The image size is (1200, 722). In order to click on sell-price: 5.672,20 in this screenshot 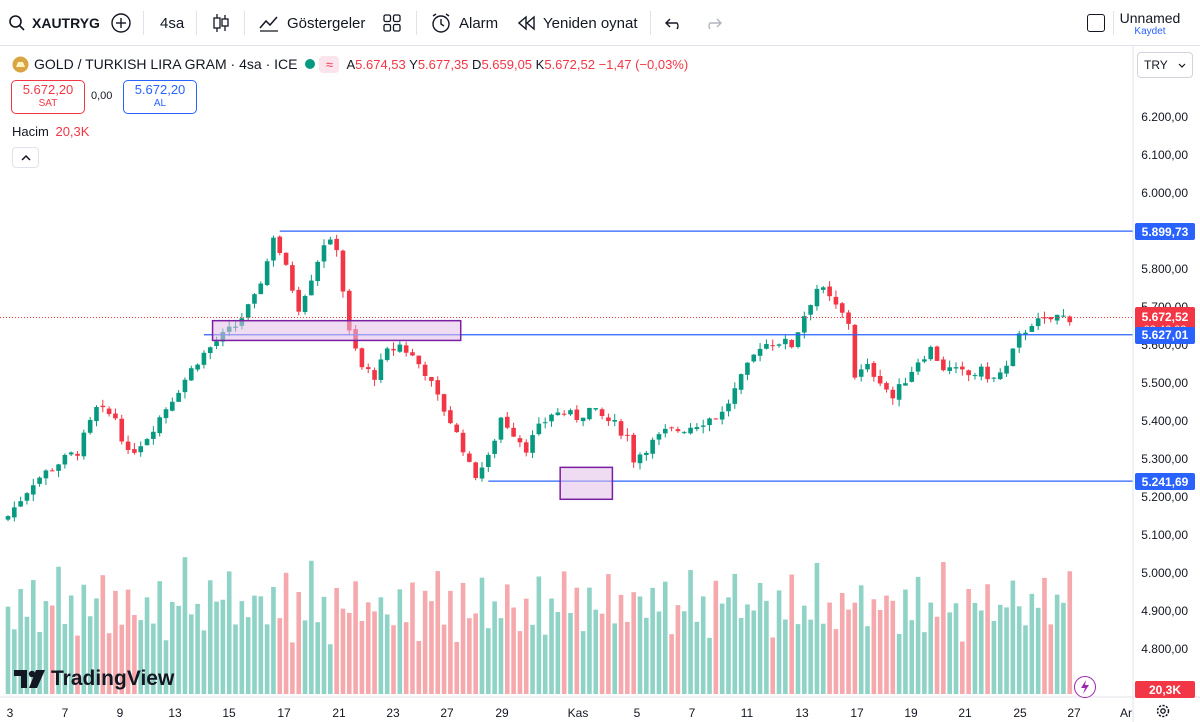, I will do `click(48, 89)`.